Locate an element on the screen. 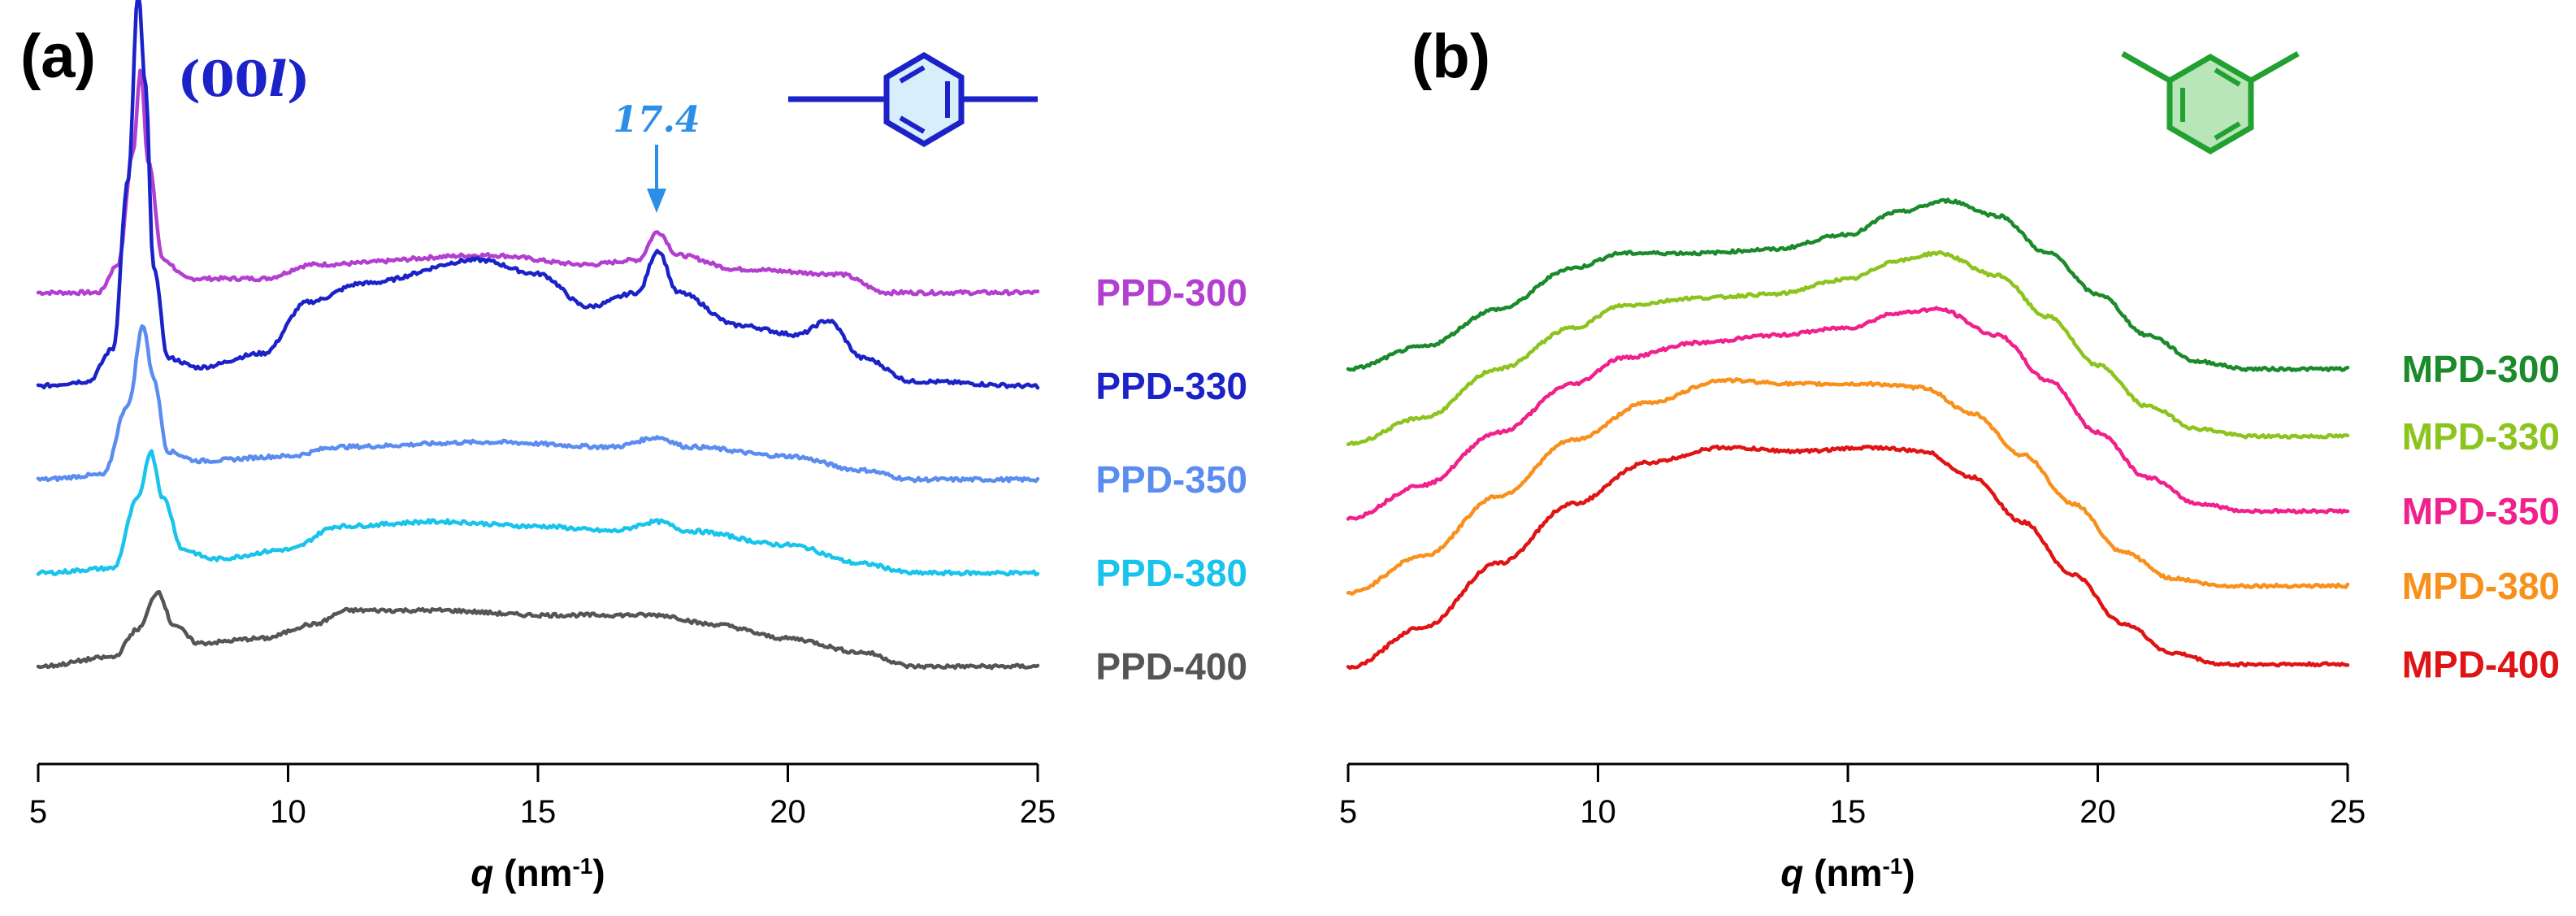 Image resolution: width=2576 pixels, height=916 pixels. x-tick-label-a-20: 20 is located at coordinates (788, 812).